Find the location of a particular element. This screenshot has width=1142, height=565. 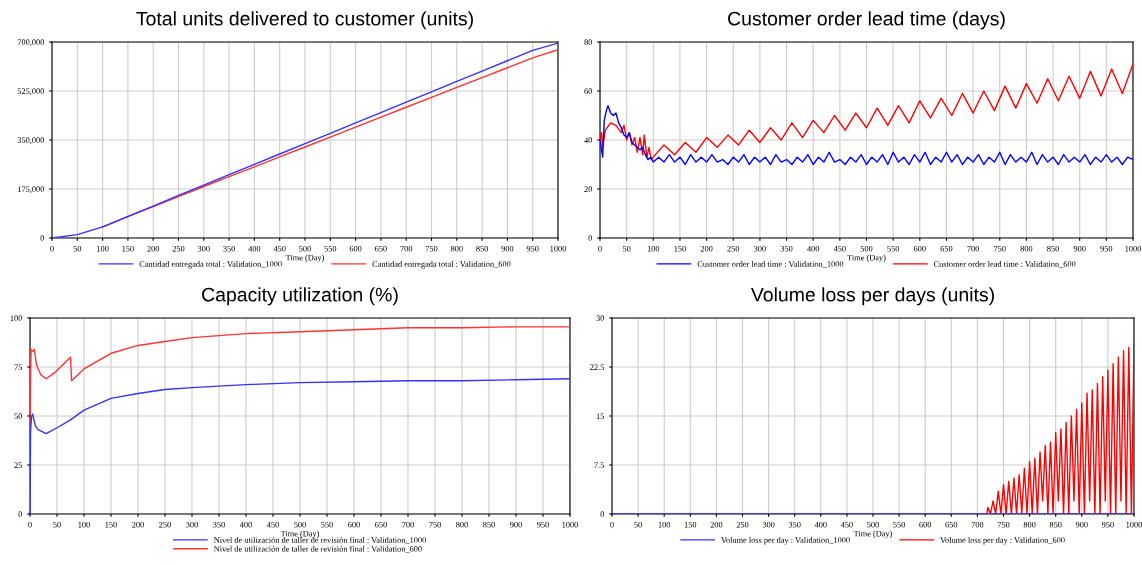

chart-title: Volume loss per days (units) is located at coordinates (872, 296).